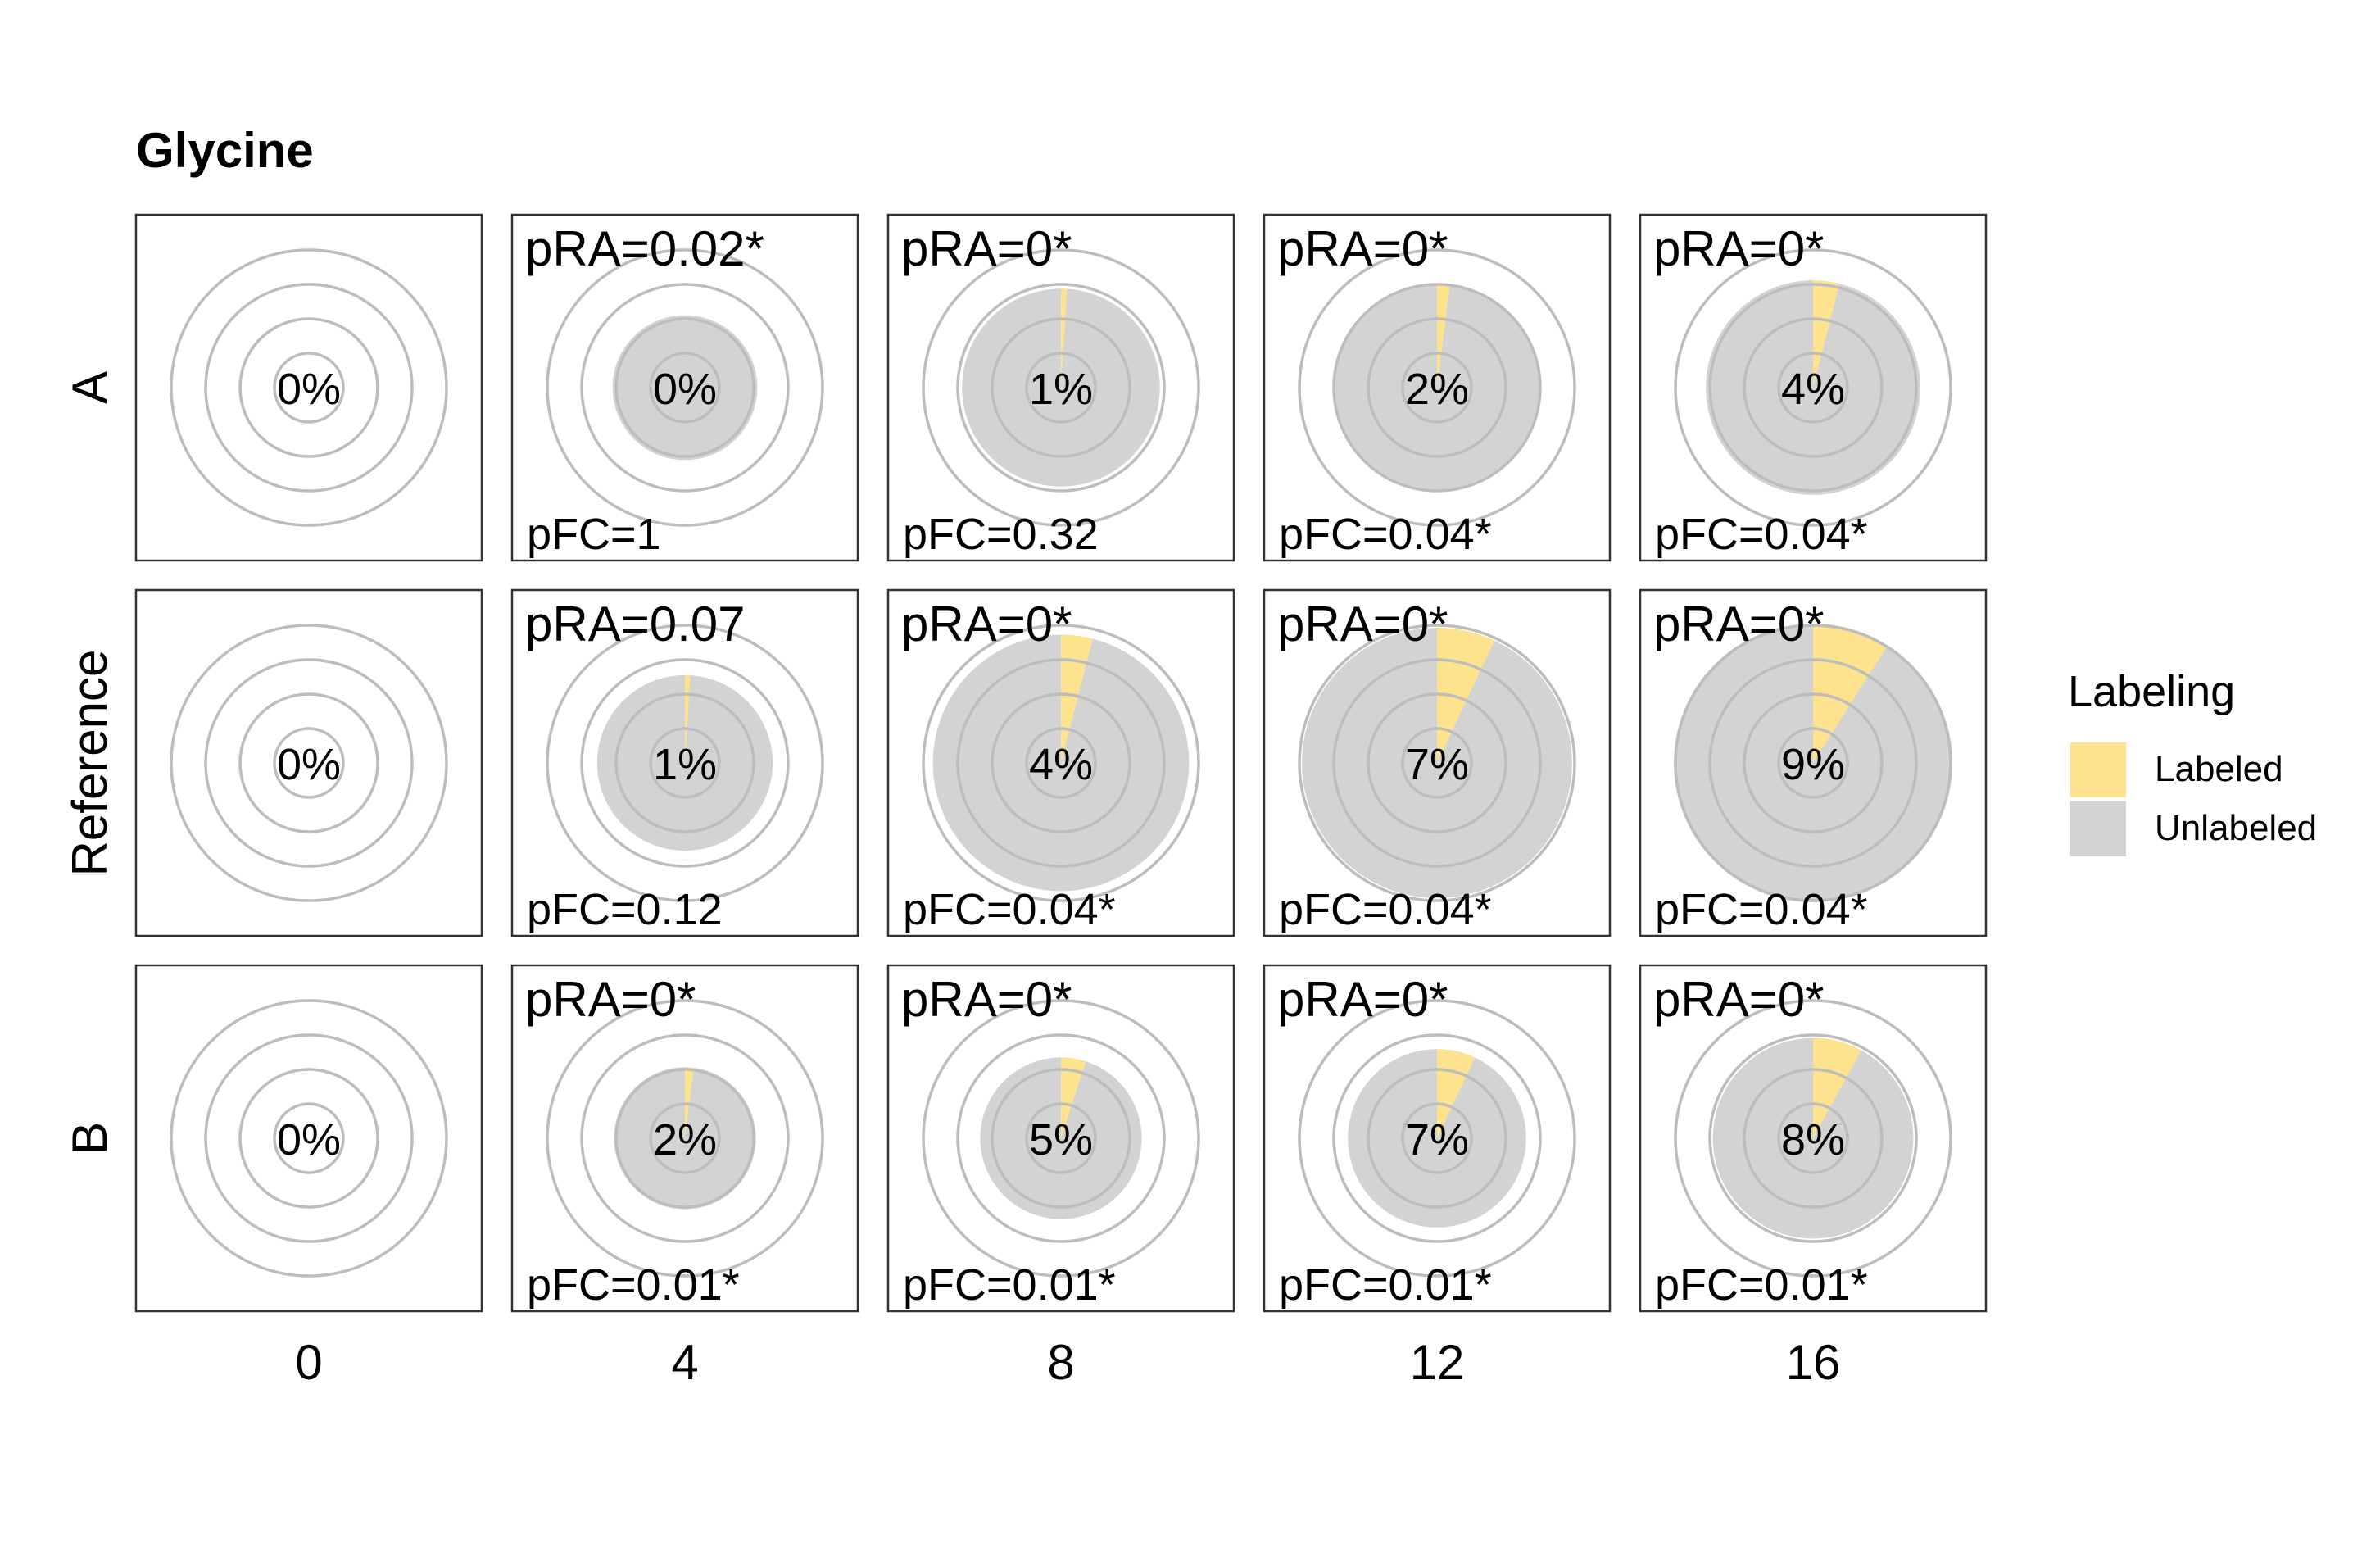 The image size is (2380, 1548). I want to click on column-label: 12, so click(1438, 1362).